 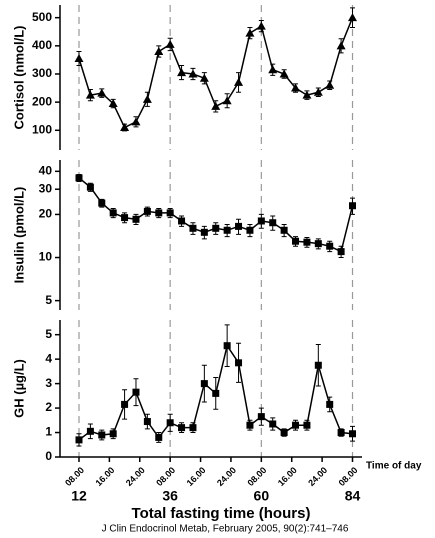 What do you see at coordinates (48, 407) in the screenshot?
I see `y-tick-label: 2` at bounding box center [48, 407].